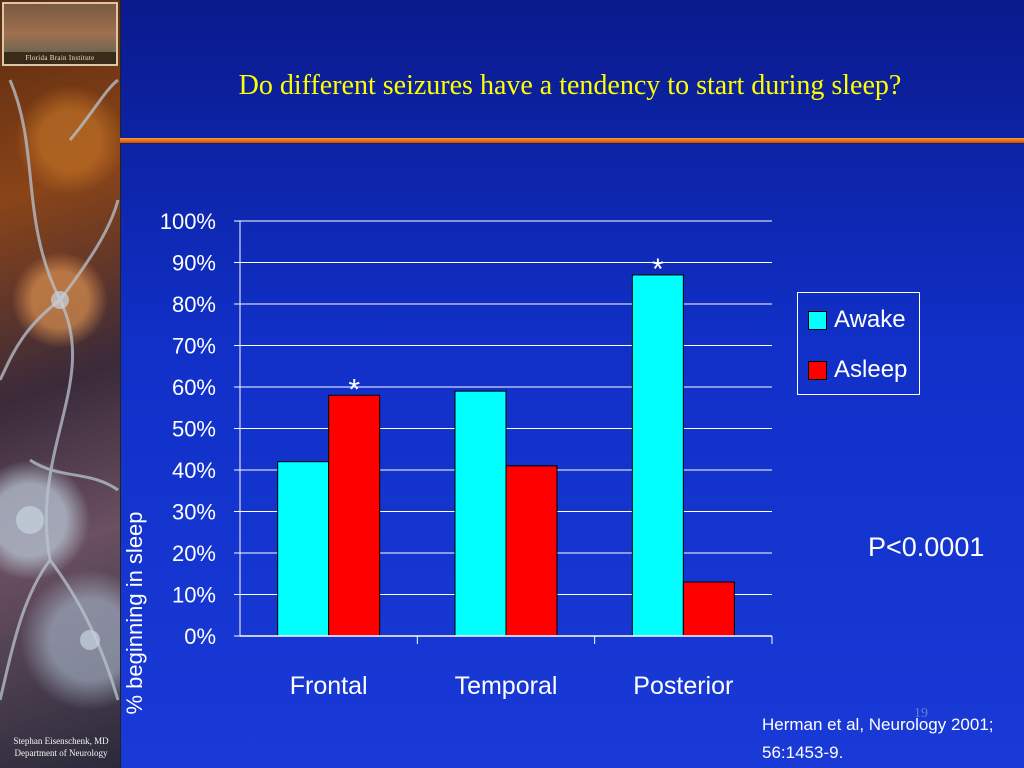 This screenshot has width=1024, height=768. What do you see at coordinates (303, 549) in the screenshot?
I see `bar-awake-frontal` at bounding box center [303, 549].